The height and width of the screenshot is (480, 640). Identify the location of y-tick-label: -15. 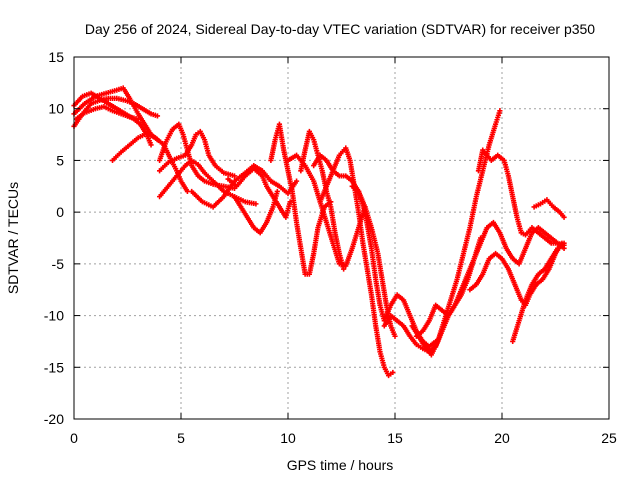
(54, 367).